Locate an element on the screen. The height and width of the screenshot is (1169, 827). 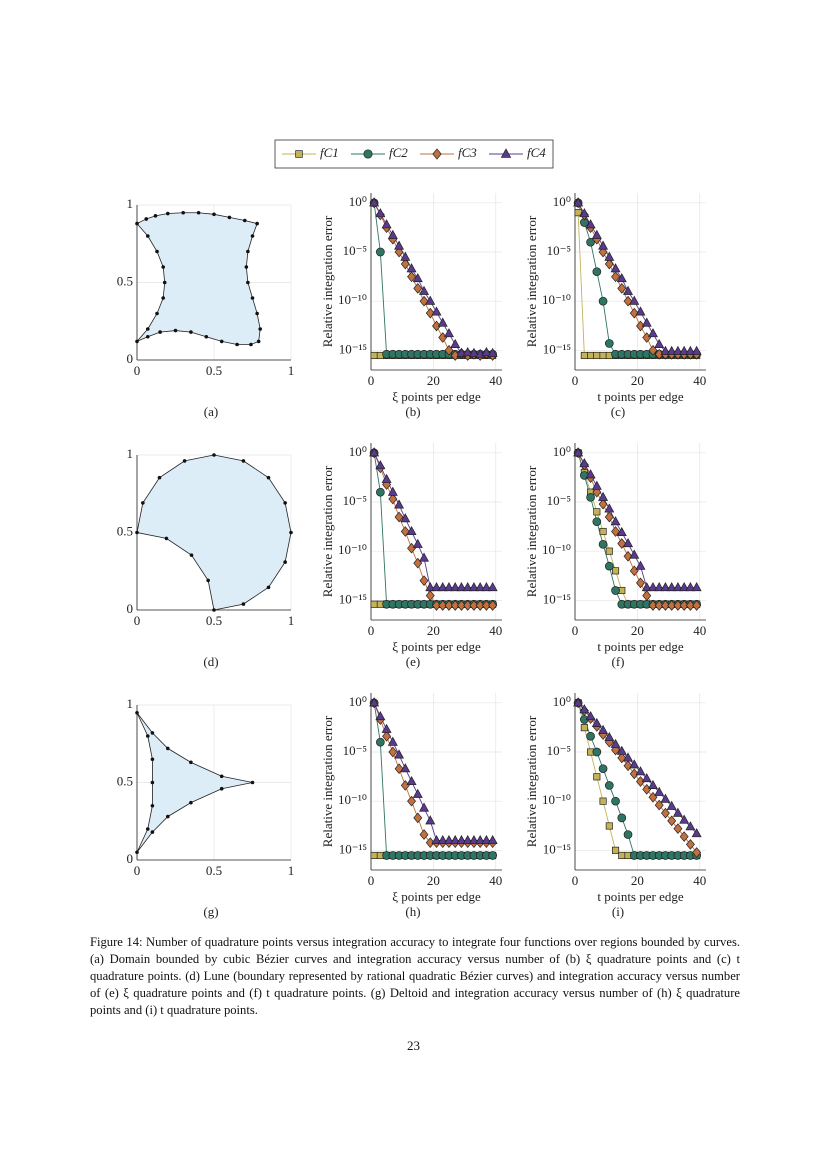
x-tick-label: 1 is located at coordinates (291, 620).